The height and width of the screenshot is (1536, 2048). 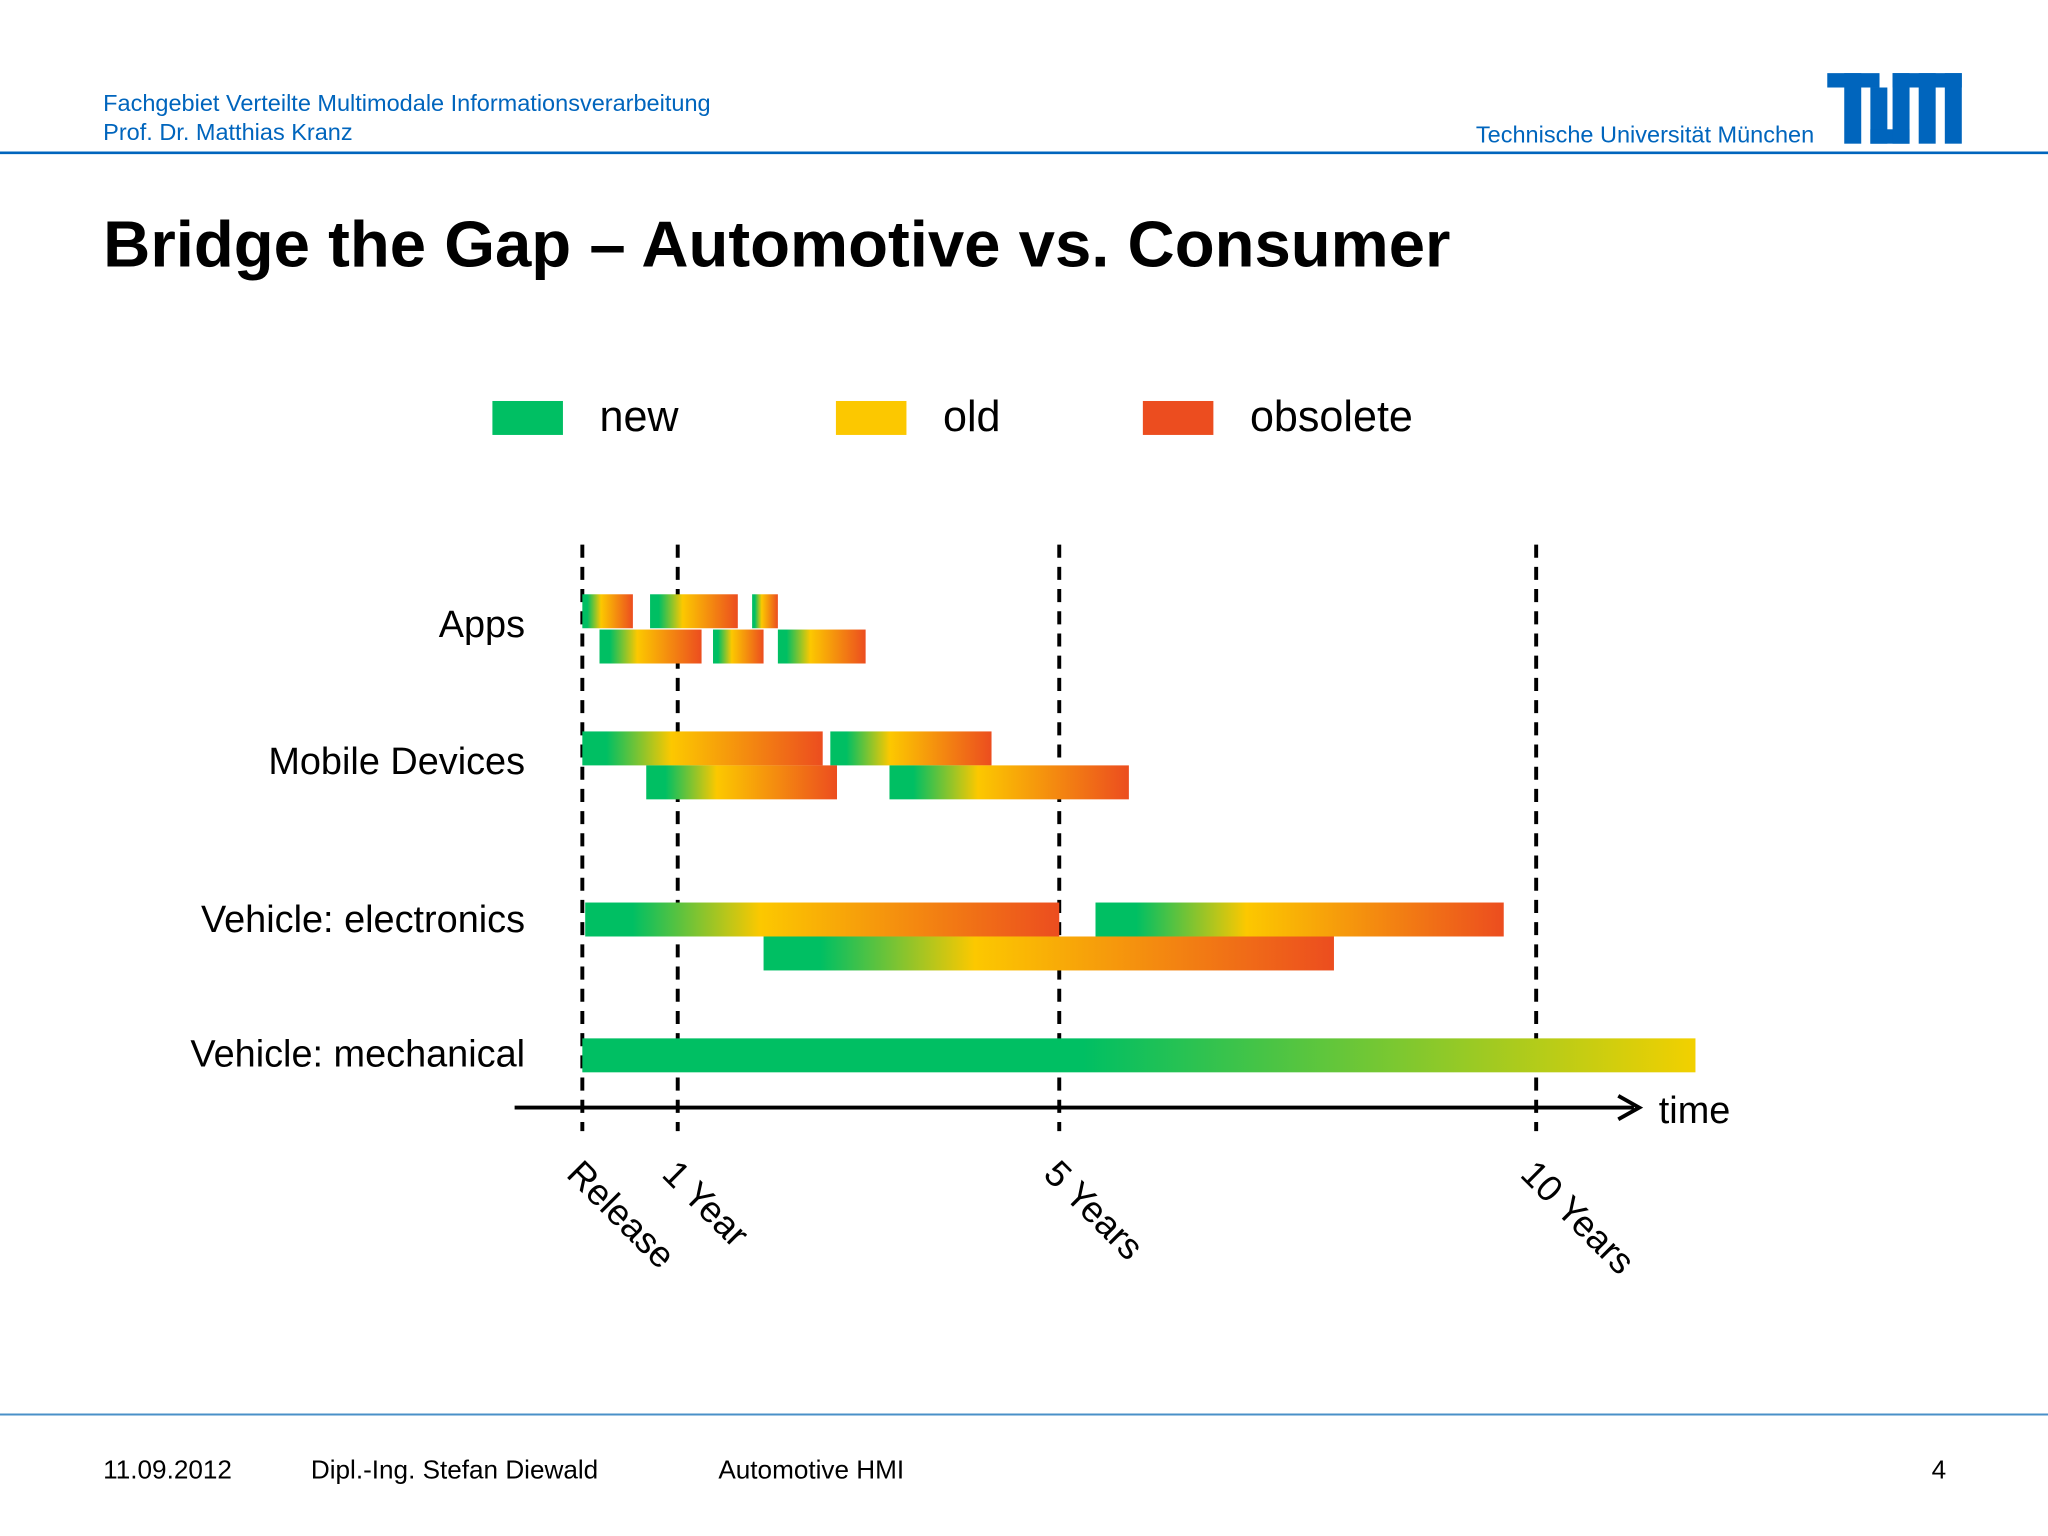 What do you see at coordinates (811, 1470) in the screenshot?
I see `footer-topic: Automotive HMI` at bounding box center [811, 1470].